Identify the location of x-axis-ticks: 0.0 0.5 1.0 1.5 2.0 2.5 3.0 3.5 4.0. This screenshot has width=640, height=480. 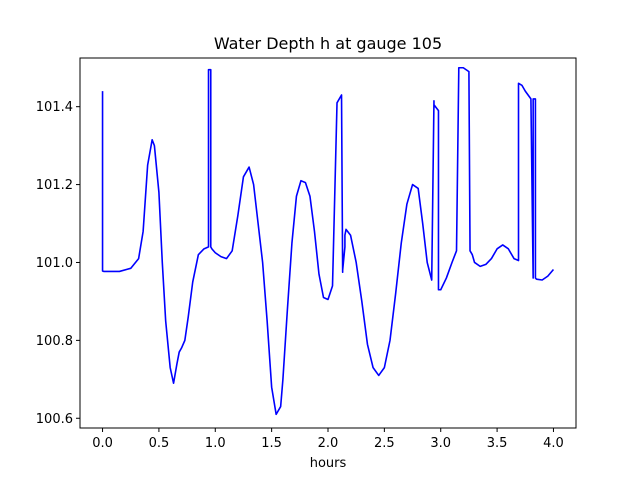
(328, 439).